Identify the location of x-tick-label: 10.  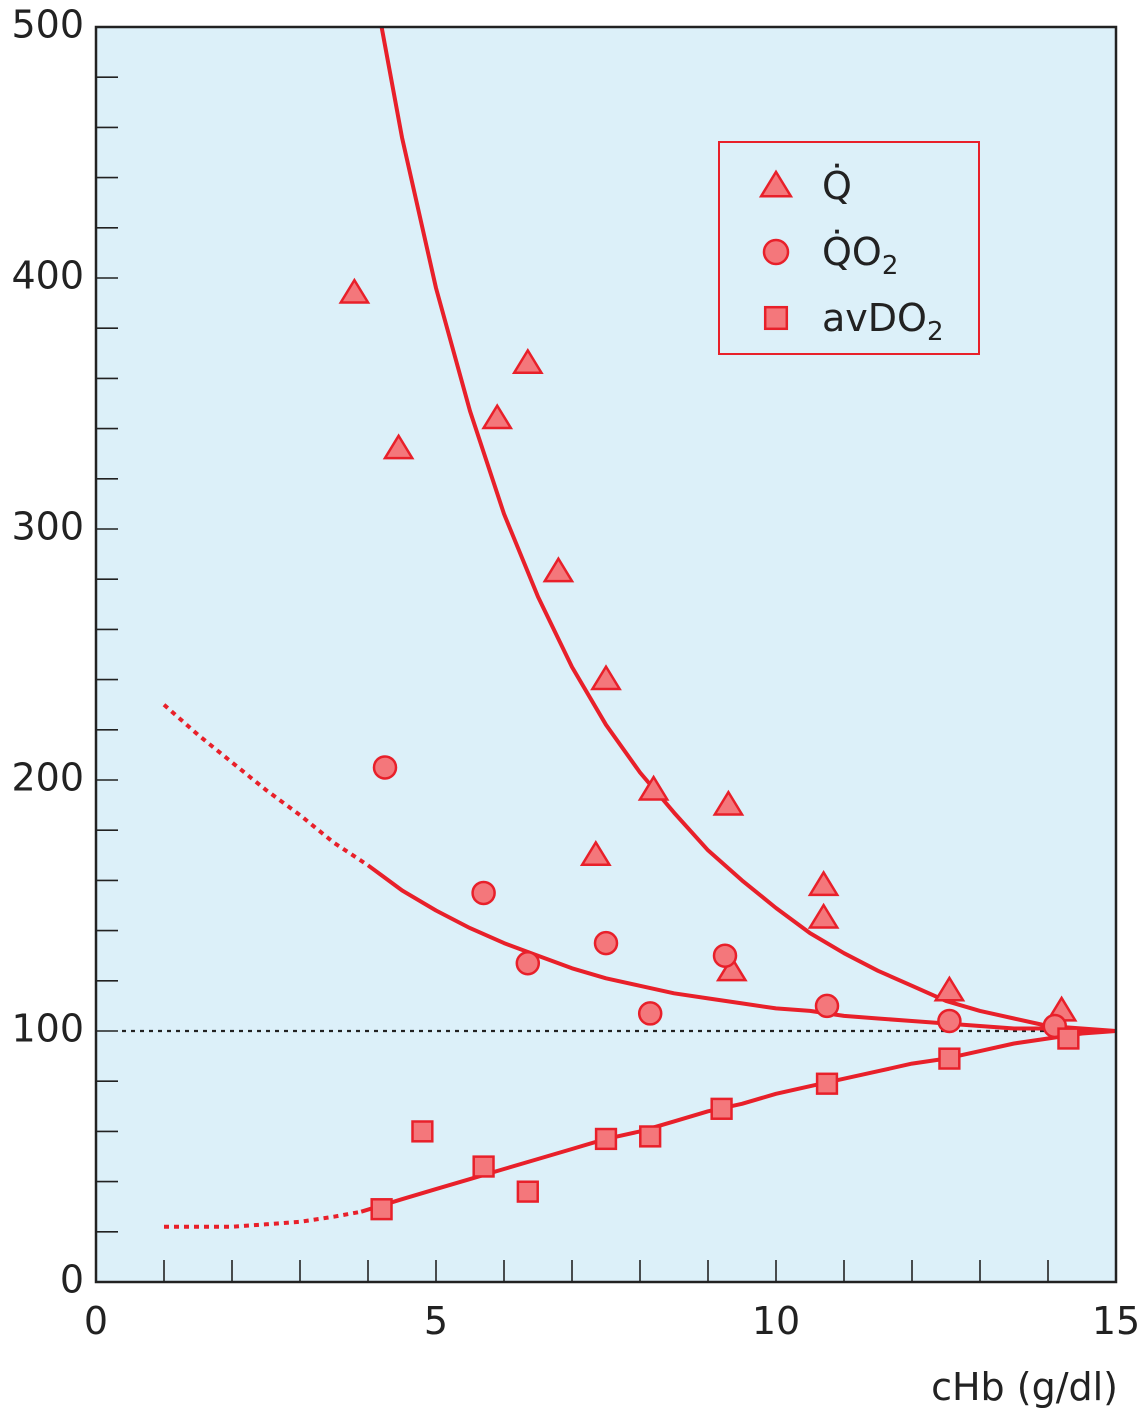
(776, 1321).